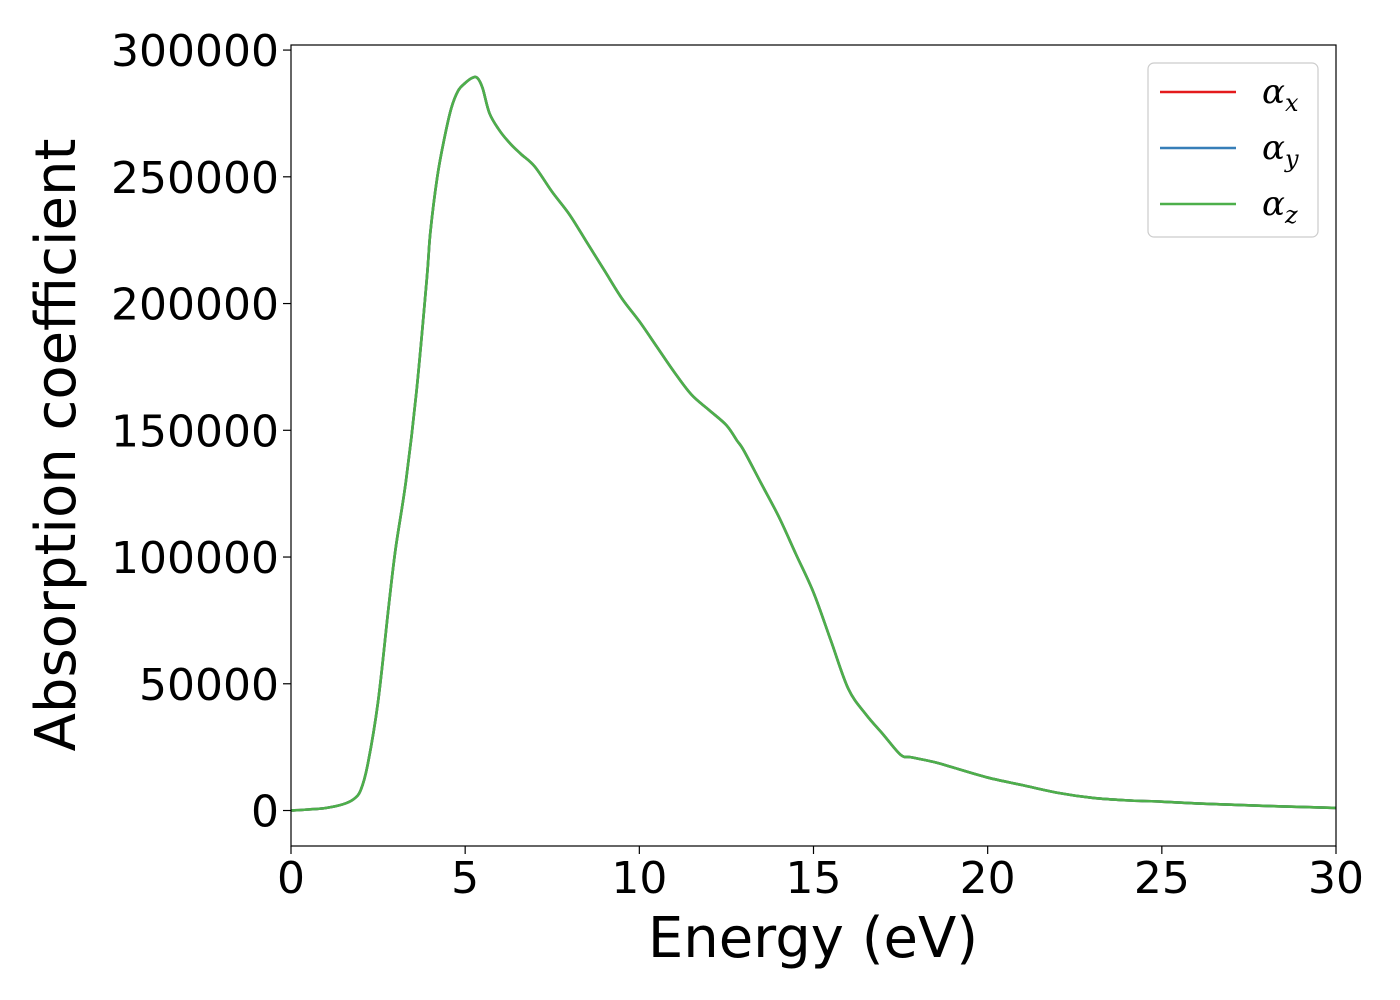  I want to click on y-axis-ticks: 0 50000 100000 150000 200000 250000 300000, so click(201, 432).